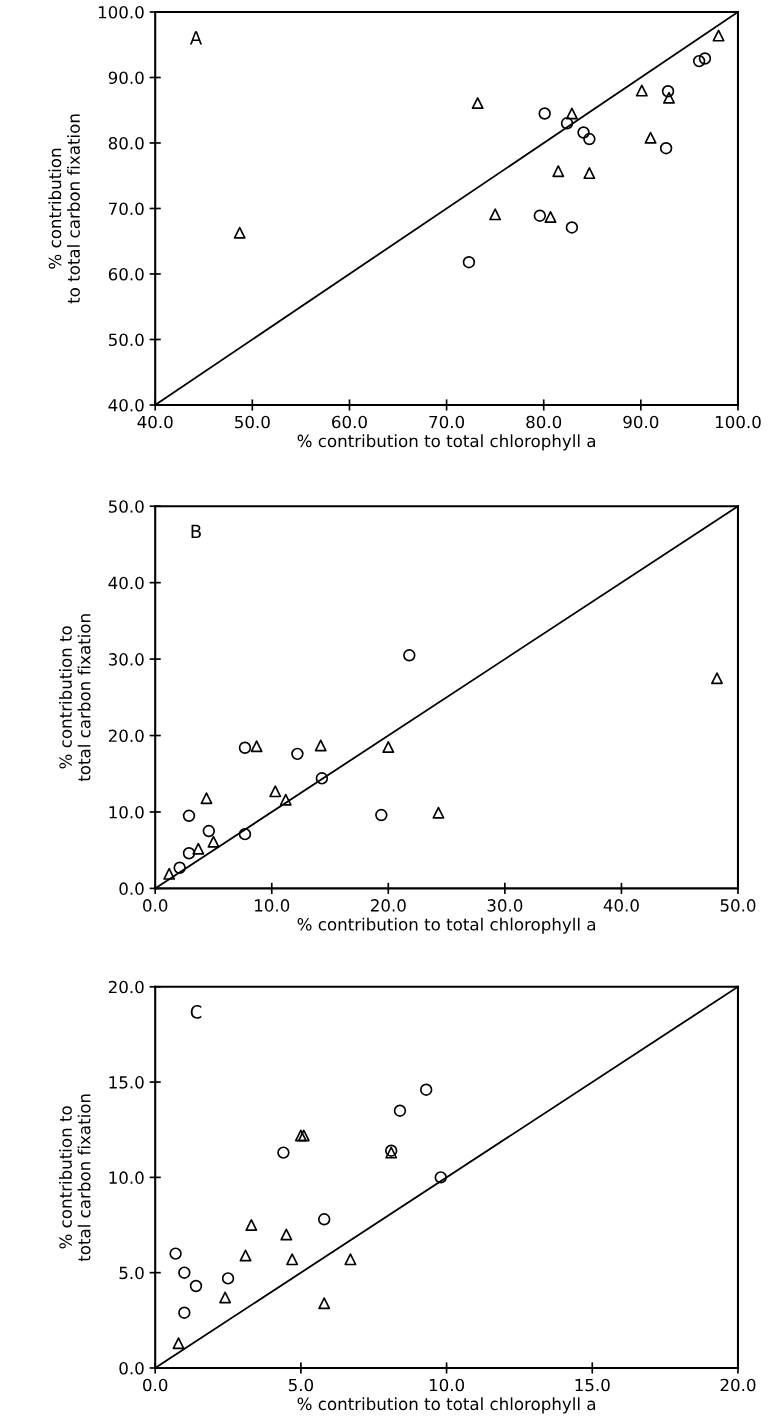 This screenshot has height=1426, width=776. Describe the element at coordinates (126, 78) in the screenshot. I see `y-tick-label: 90.0` at that location.